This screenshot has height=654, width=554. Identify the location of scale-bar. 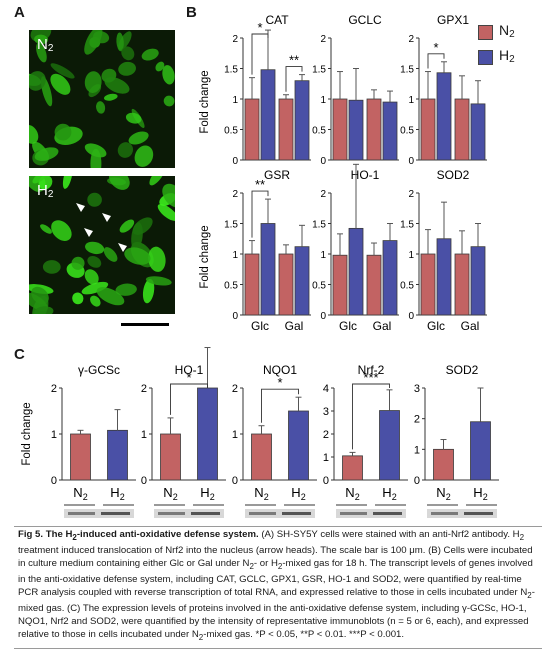
(145, 324).